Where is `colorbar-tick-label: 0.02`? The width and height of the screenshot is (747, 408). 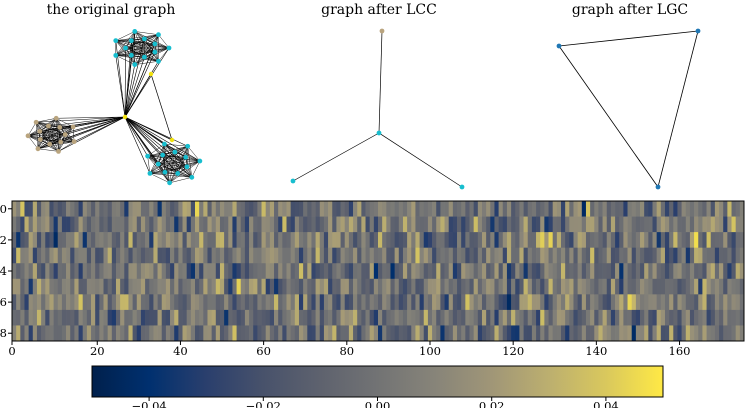 colorbar-tick-label: 0.02 is located at coordinates (492, 403).